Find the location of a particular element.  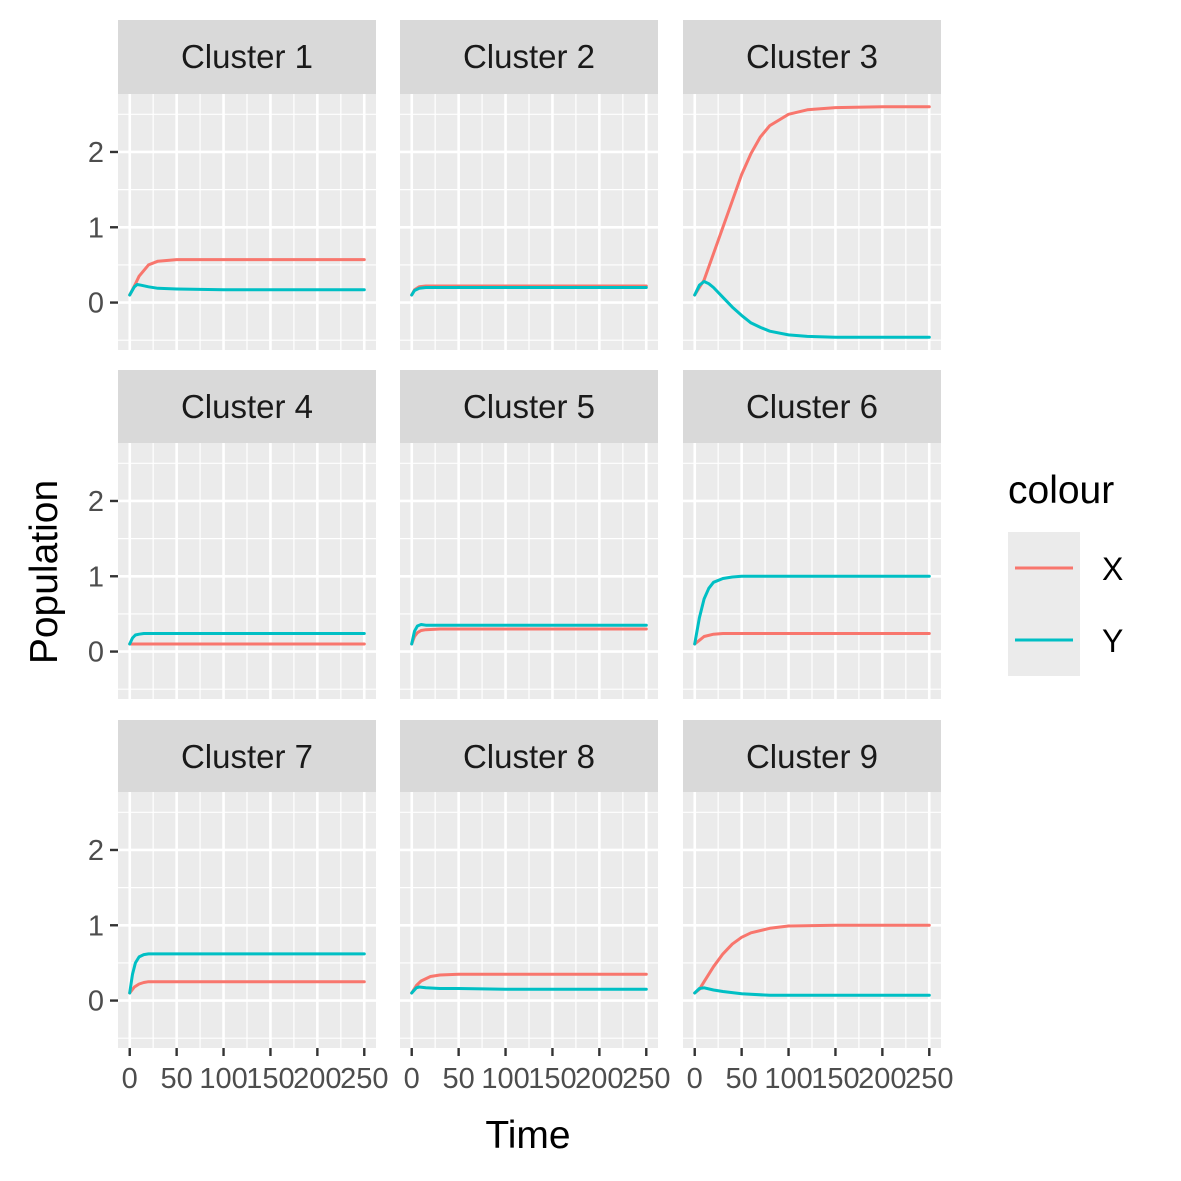

y-axis-title: Population is located at coordinates (44, 572).